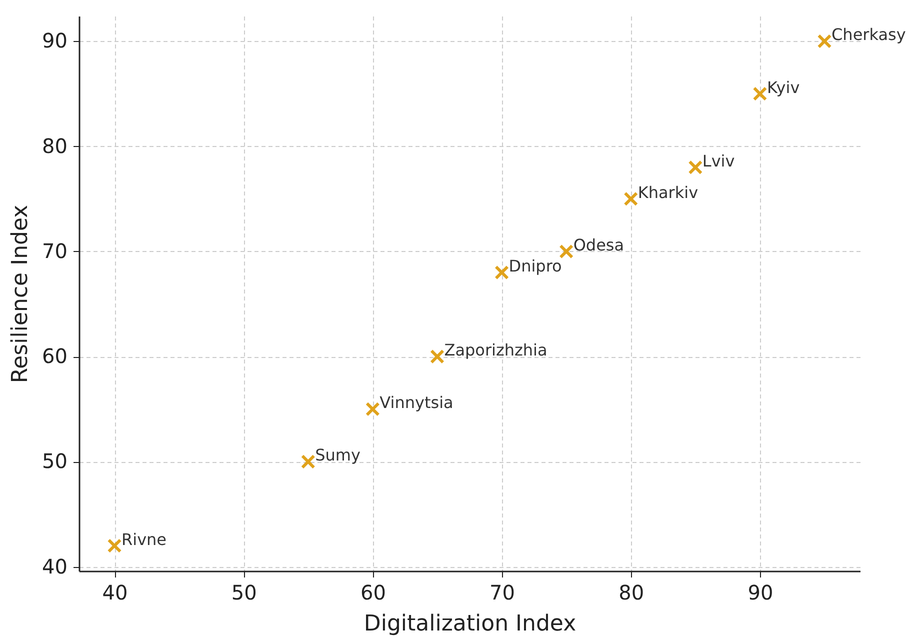  What do you see at coordinates (55, 250) in the screenshot?
I see `y-tick-label: 70` at bounding box center [55, 250].